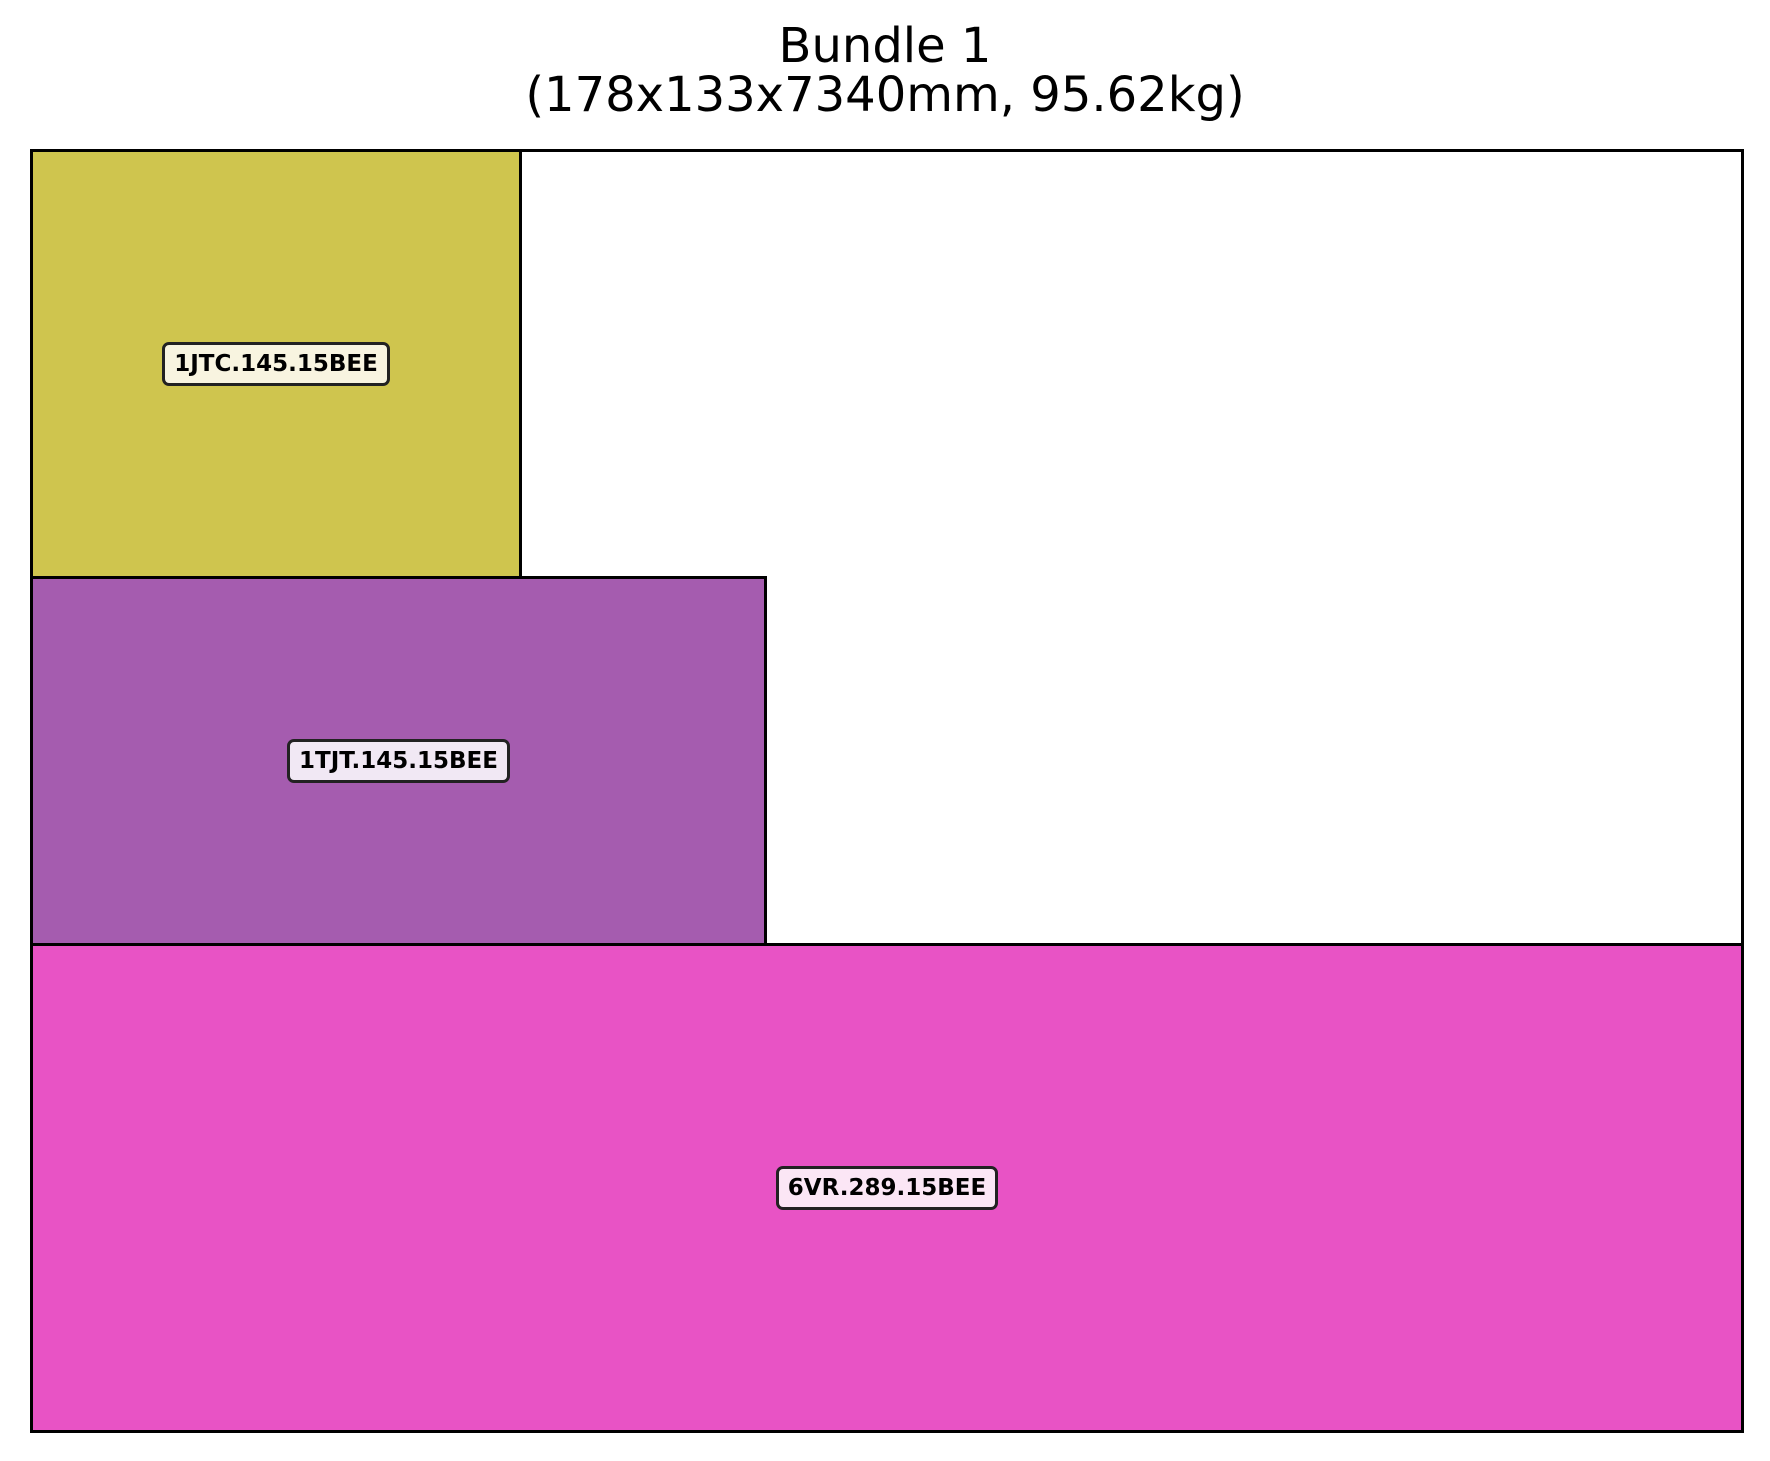 Image resolution: width=1770 pixels, height=1461 pixels. I want to click on diagram-title-line-1: Bundle 1, so click(885, 46).